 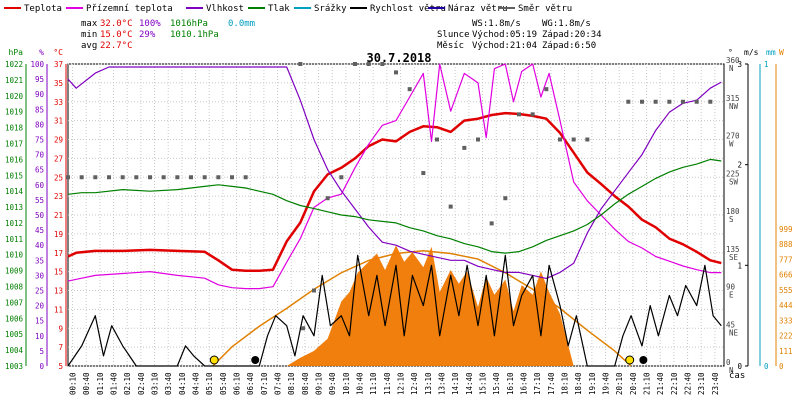 I want to click on axis-degc-tick: 33, so click(x=58, y=102).